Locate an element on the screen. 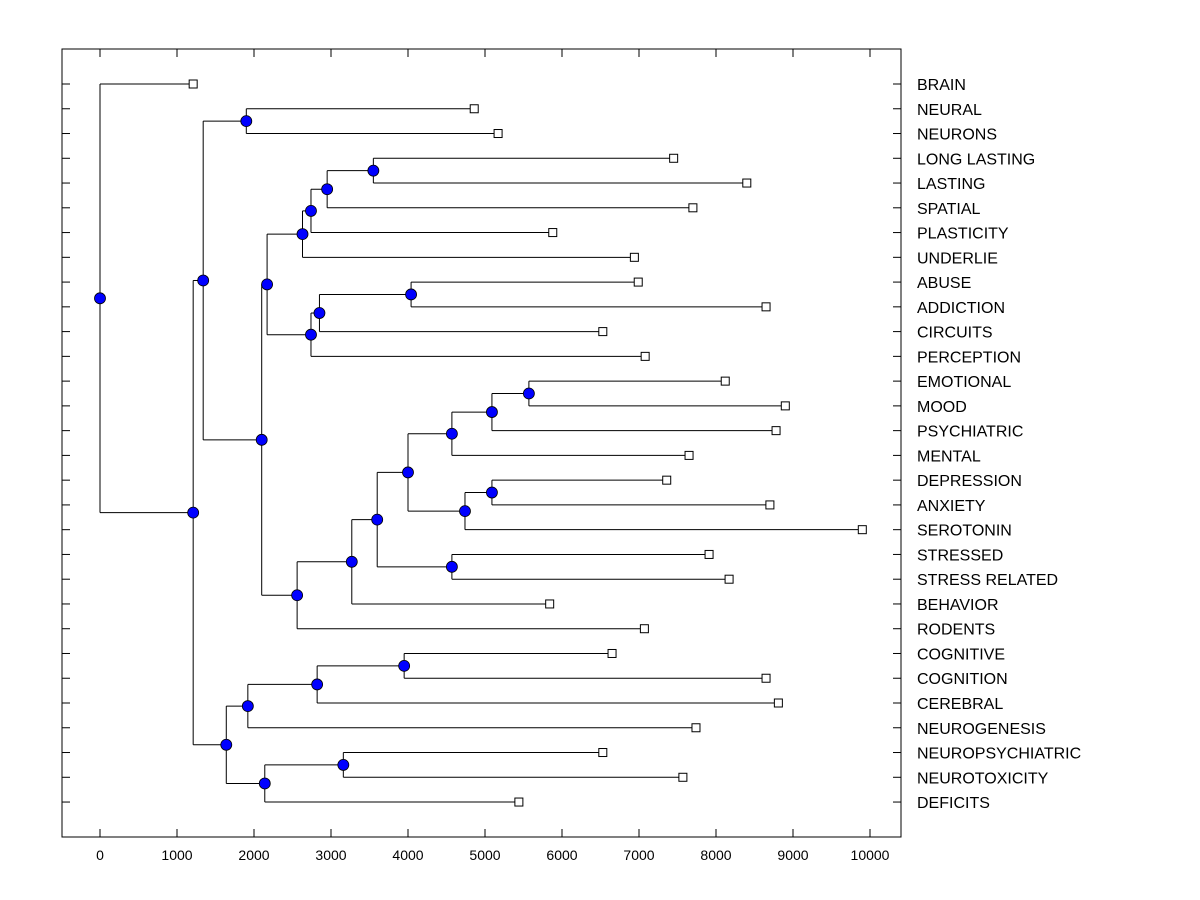 The width and height of the screenshot is (1200, 900). leaf-label: ABUSE is located at coordinates (944, 283).